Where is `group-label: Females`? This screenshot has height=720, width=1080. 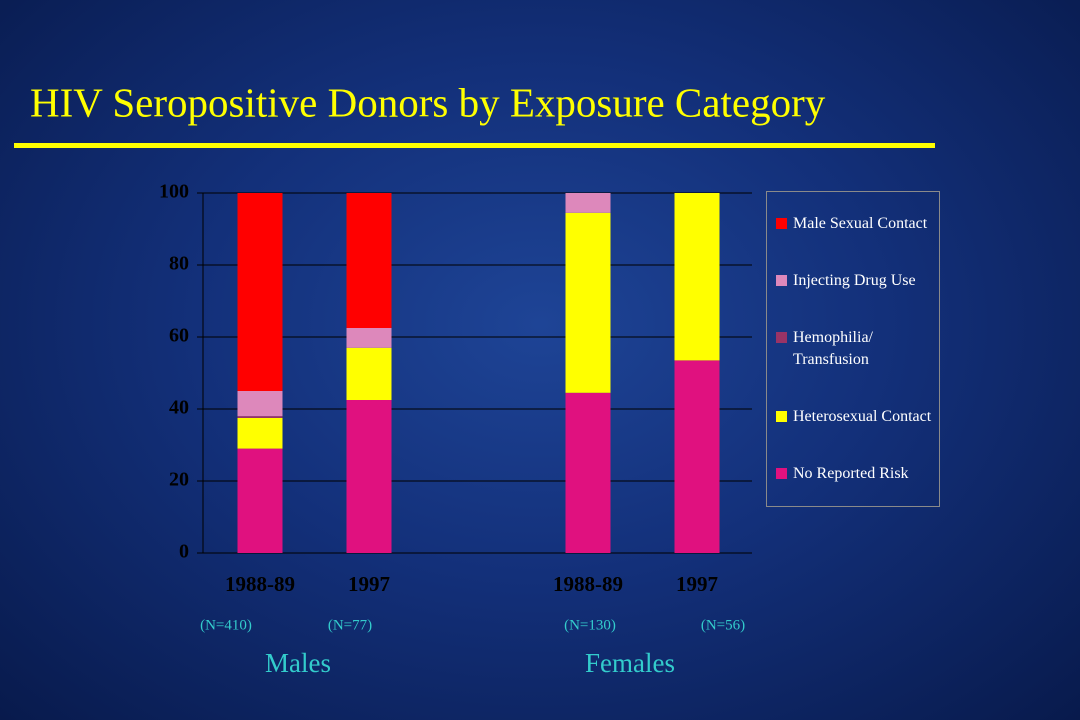
group-label: Females is located at coordinates (630, 663).